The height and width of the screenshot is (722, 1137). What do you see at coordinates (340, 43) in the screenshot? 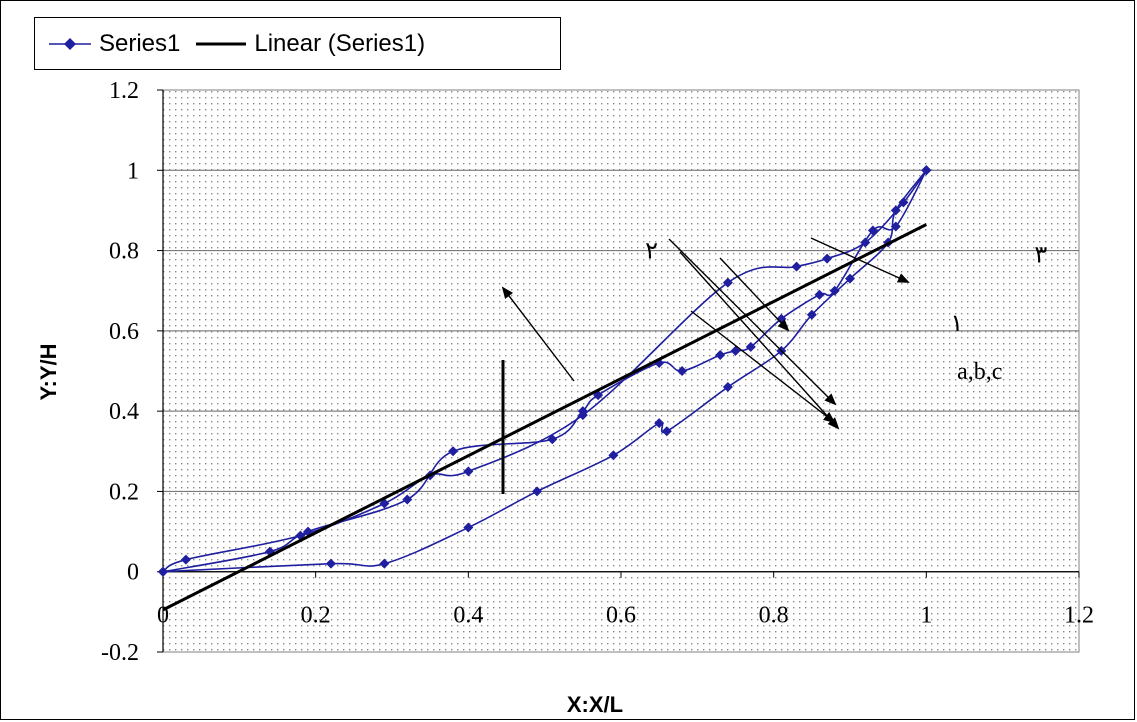
I see `legend-label-linear: Linear (Series1)` at bounding box center [340, 43].